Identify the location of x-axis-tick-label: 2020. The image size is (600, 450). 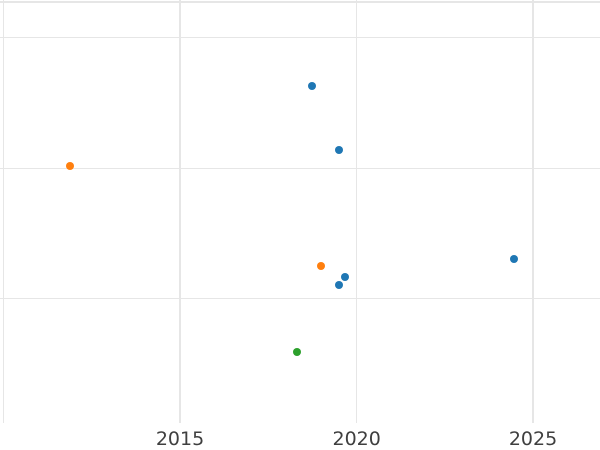
(356, 439).